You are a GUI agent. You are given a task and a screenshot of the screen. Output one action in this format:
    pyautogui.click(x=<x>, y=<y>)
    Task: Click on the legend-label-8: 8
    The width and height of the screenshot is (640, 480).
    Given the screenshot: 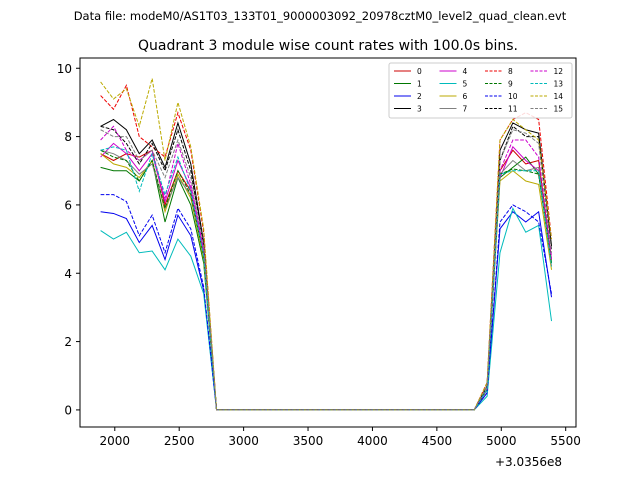 What is the action you would take?
    pyautogui.click(x=510, y=71)
    